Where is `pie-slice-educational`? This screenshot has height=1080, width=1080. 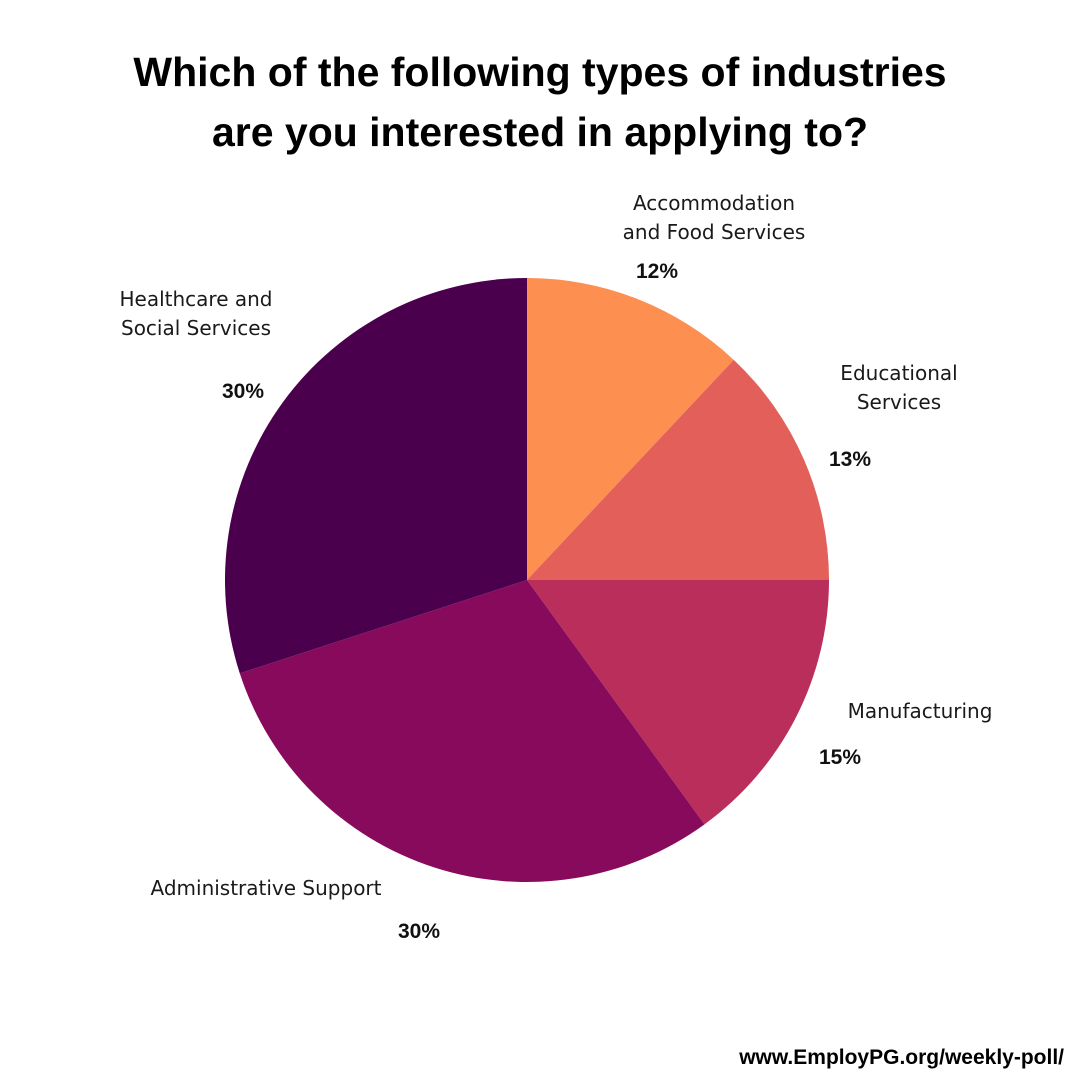 pie-slice-educational is located at coordinates (678, 469).